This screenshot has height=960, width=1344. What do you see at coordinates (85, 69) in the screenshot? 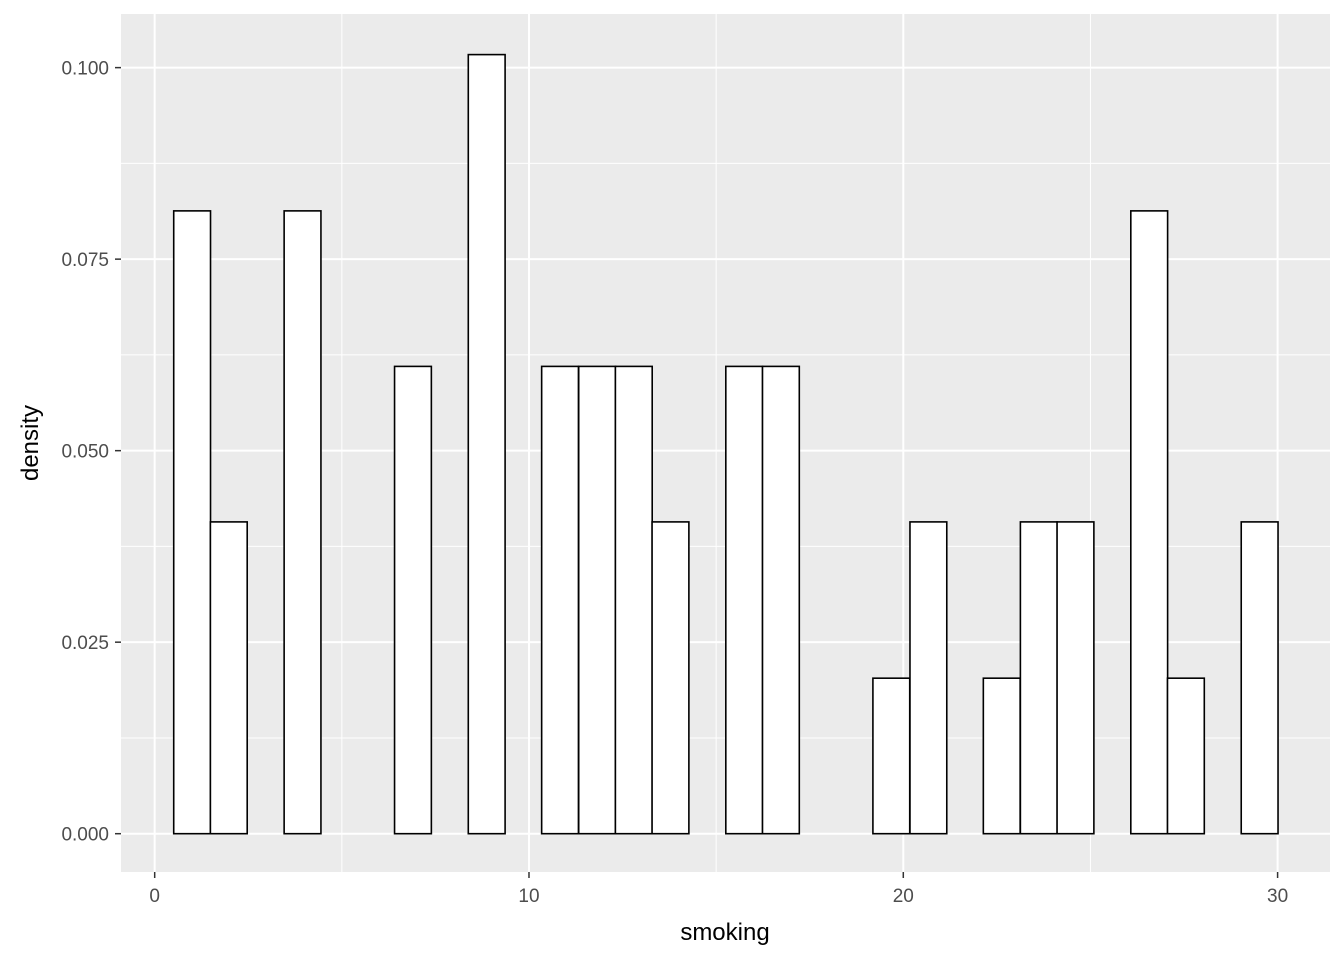
I see `y-tick-label: 0.100` at bounding box center [85, 69].